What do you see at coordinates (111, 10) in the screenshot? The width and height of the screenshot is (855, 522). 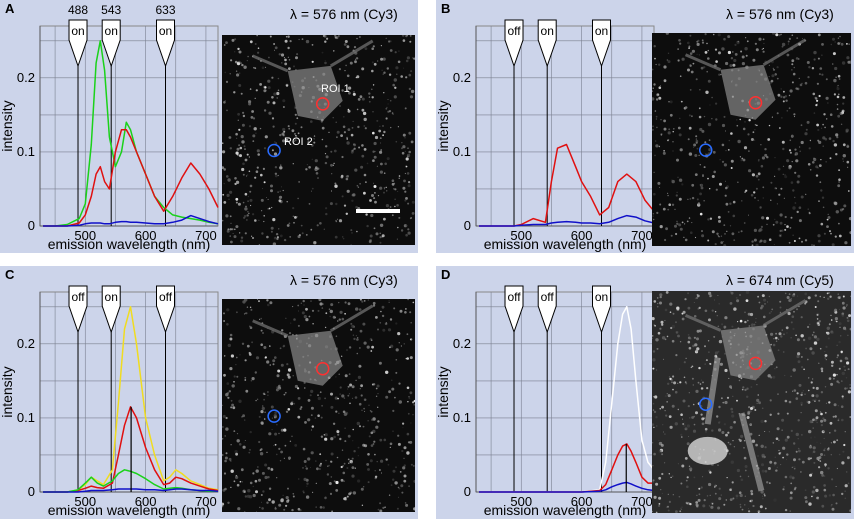 I see `laser-wavelength-label: 543` at bounding box center [111, 10].